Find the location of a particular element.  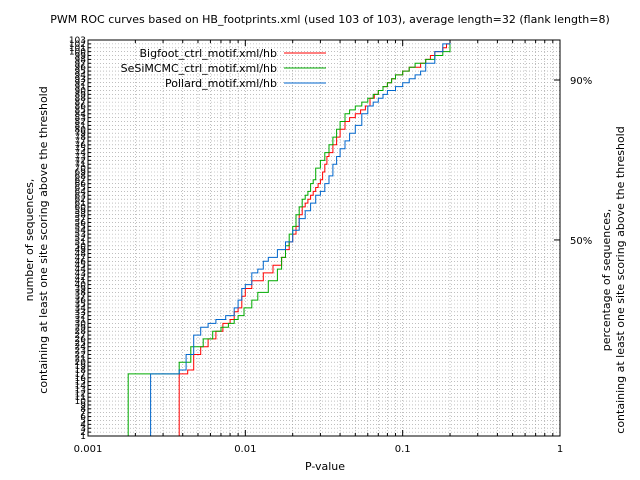

y-tick-label: 87 is located at coordinates (80, 103).